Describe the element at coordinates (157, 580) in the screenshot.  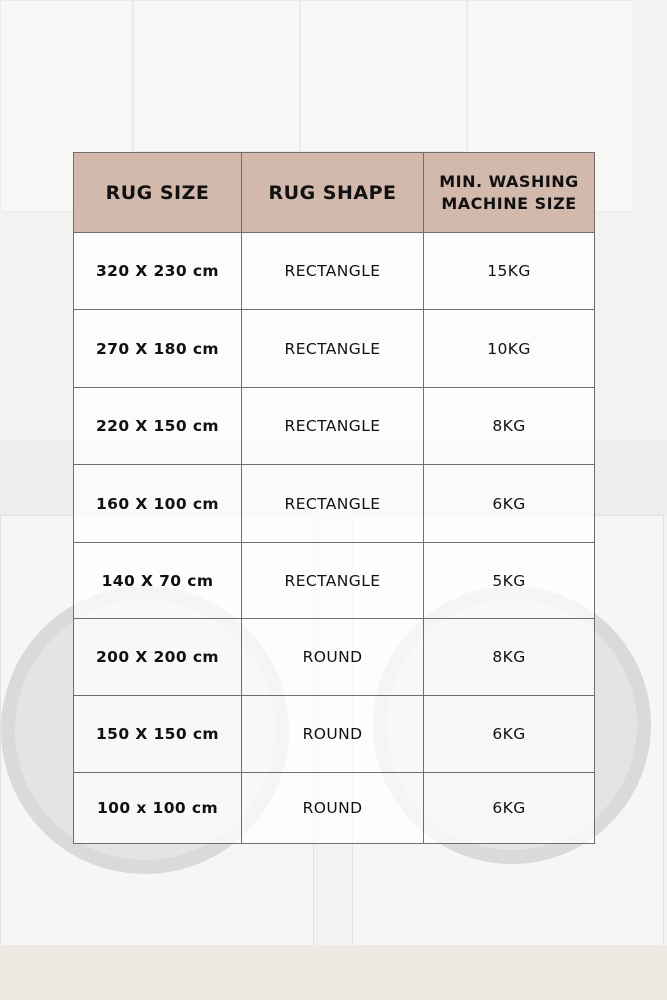
I see `rug-size-cell: 140 X 70 cm` at that location.